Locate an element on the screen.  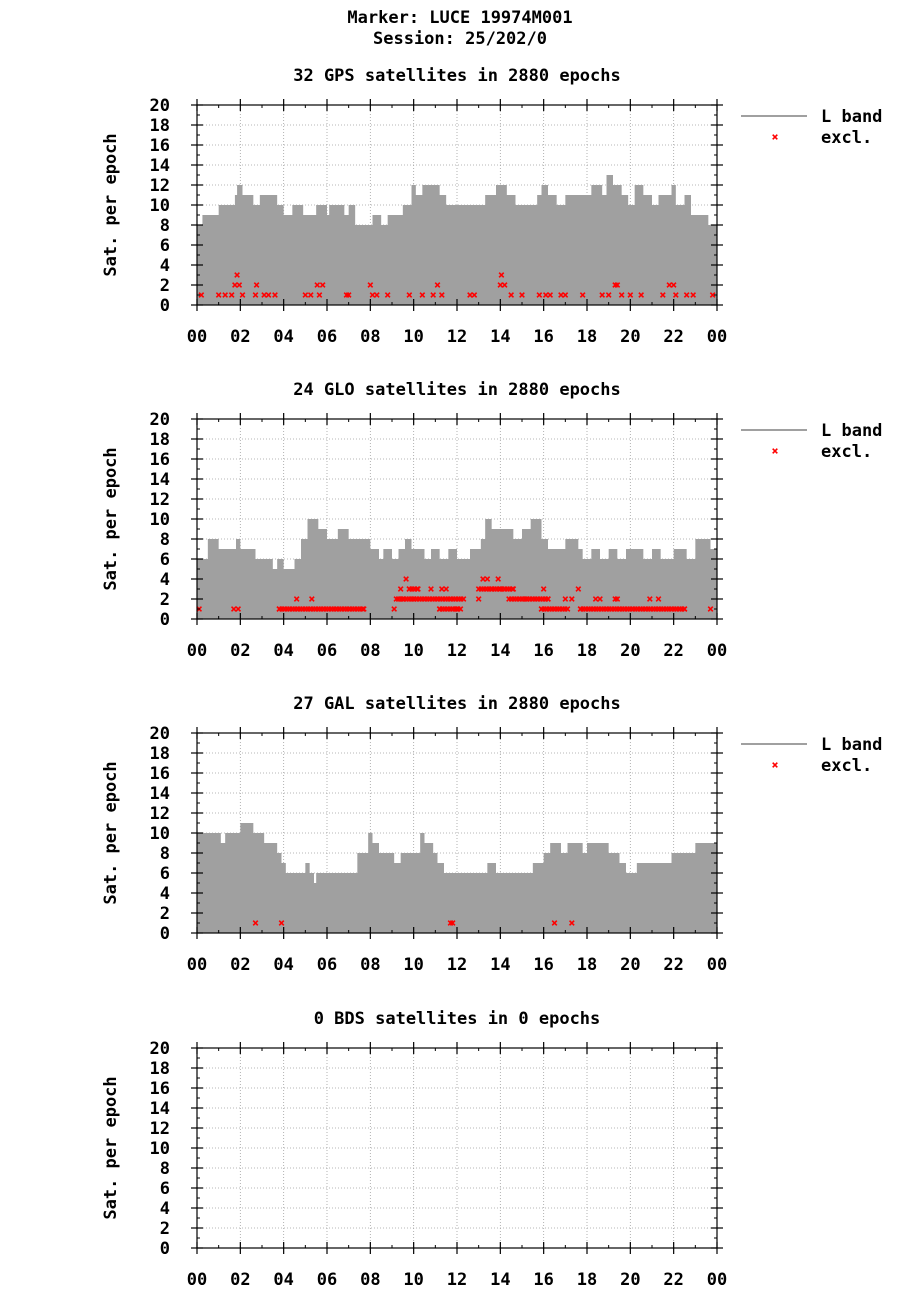
y-tick-label: 18 is located at coordinates (160, 126).